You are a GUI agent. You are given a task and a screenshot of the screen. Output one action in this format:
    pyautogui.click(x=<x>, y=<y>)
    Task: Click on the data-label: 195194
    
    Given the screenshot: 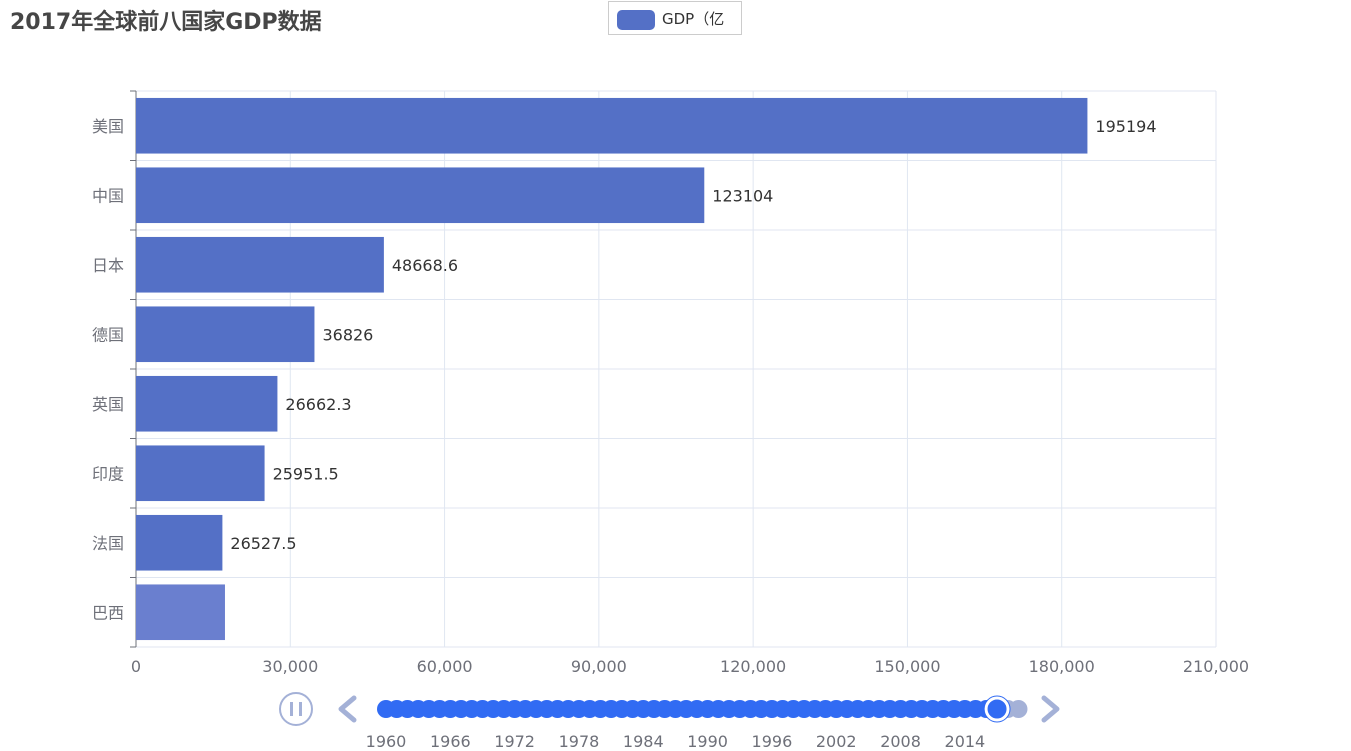 What is the action you would take?
    pyautogui.click(x=1125, y=126)
    